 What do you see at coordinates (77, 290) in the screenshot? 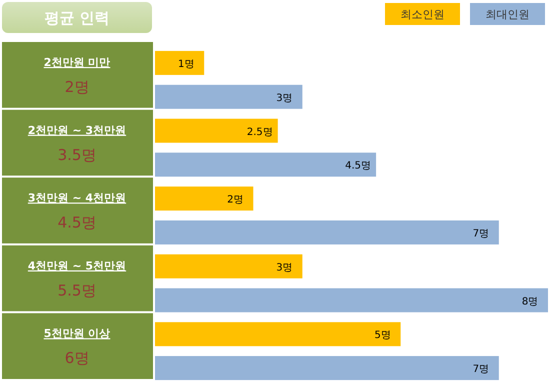
I see `text: 5.5명` at bounding box center [77, 290].